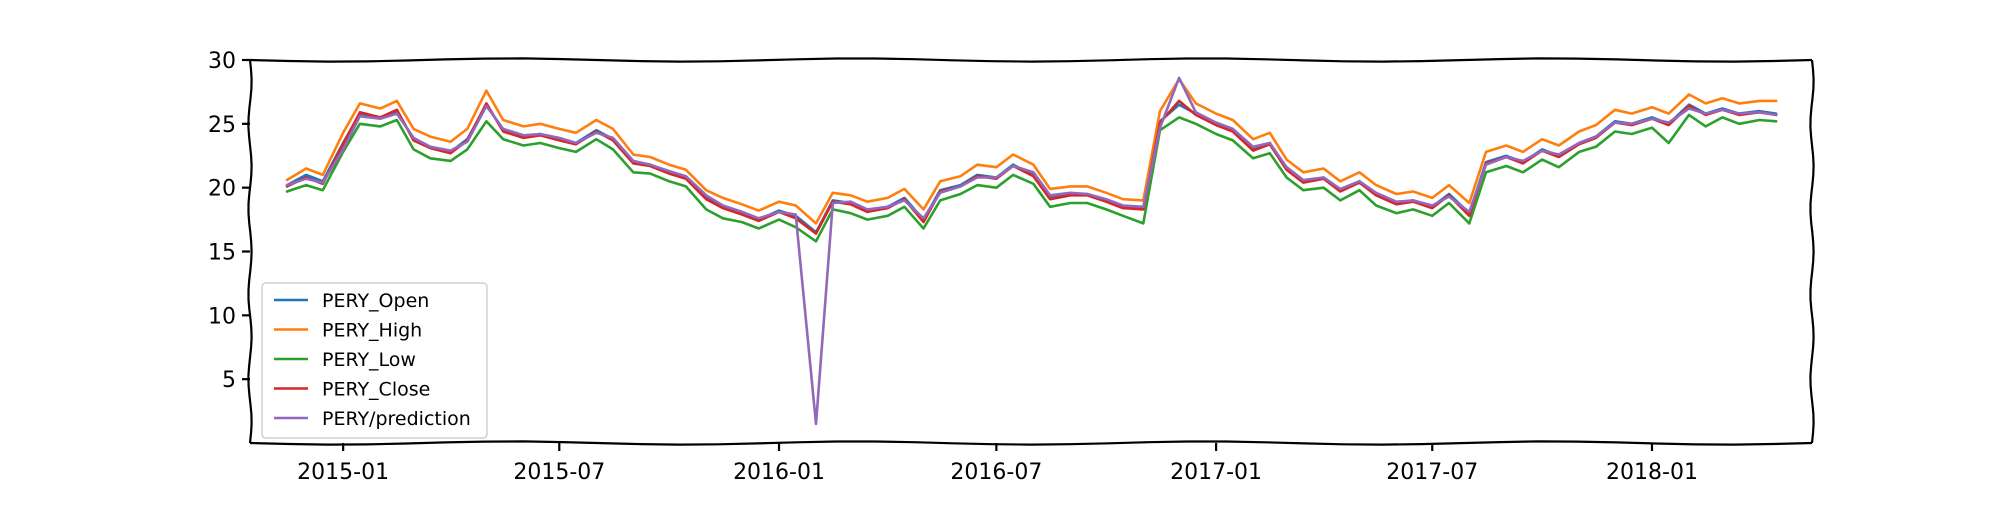 The height and width of the screenshot is (505, 2000). What do you see at coordinates (222, 125) in the screenshot?
I see `y-tick-label: 25` at bounding box center [222, 125].